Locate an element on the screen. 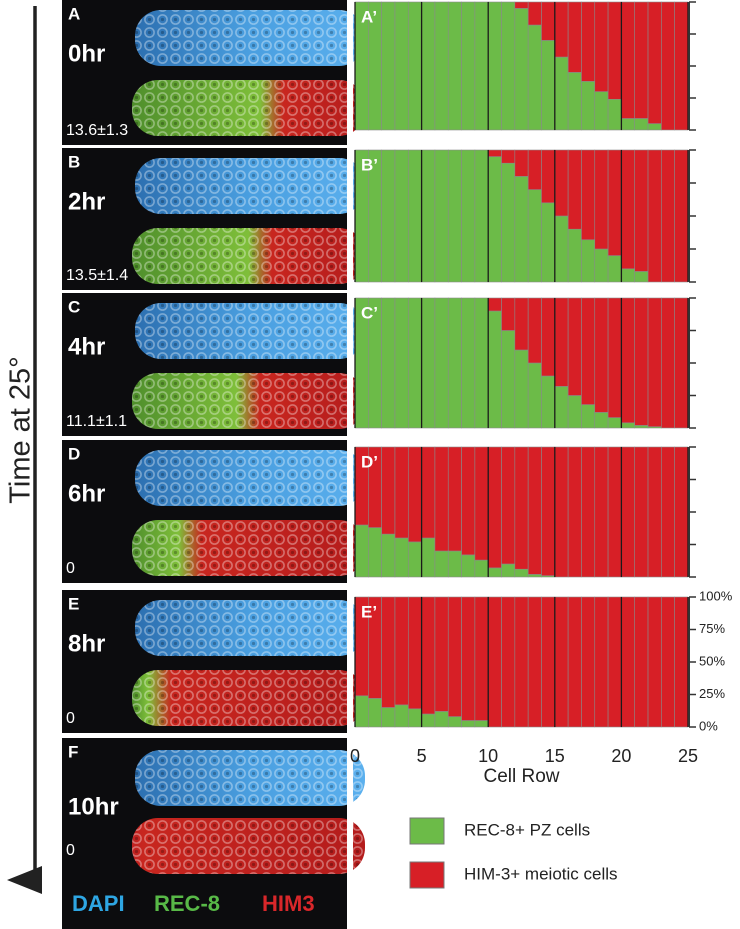 The width and height of the screenshot is (740, 929). chart-label: C’ is located at coordinates (369, 312).